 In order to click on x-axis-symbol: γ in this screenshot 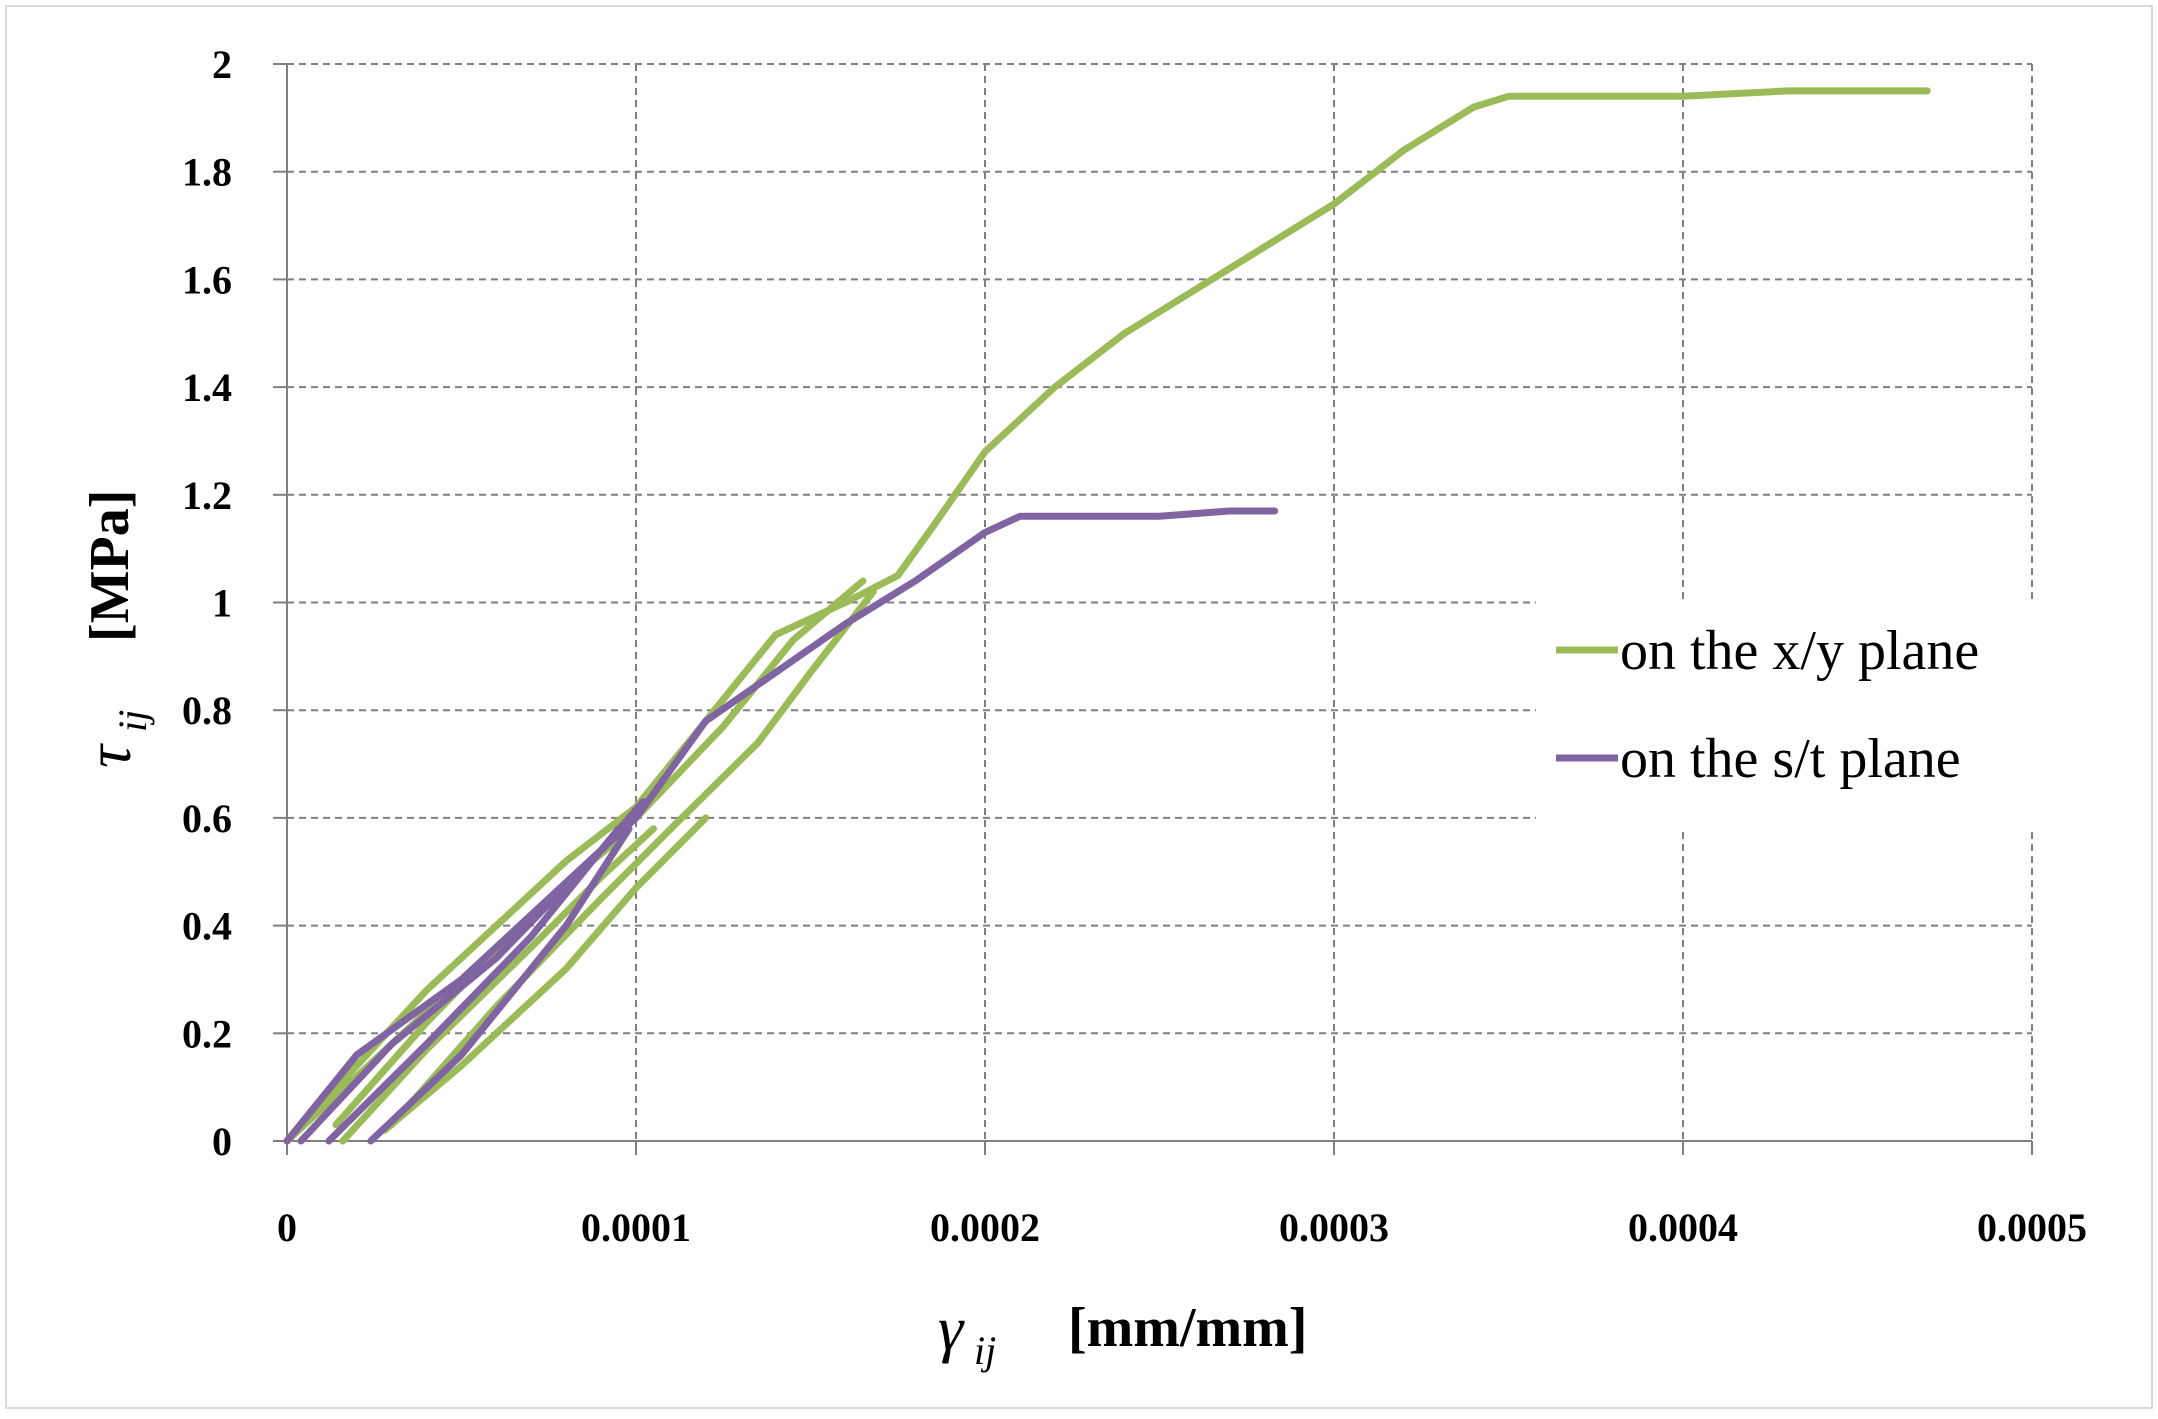, I will do `click(951, 1328)`.